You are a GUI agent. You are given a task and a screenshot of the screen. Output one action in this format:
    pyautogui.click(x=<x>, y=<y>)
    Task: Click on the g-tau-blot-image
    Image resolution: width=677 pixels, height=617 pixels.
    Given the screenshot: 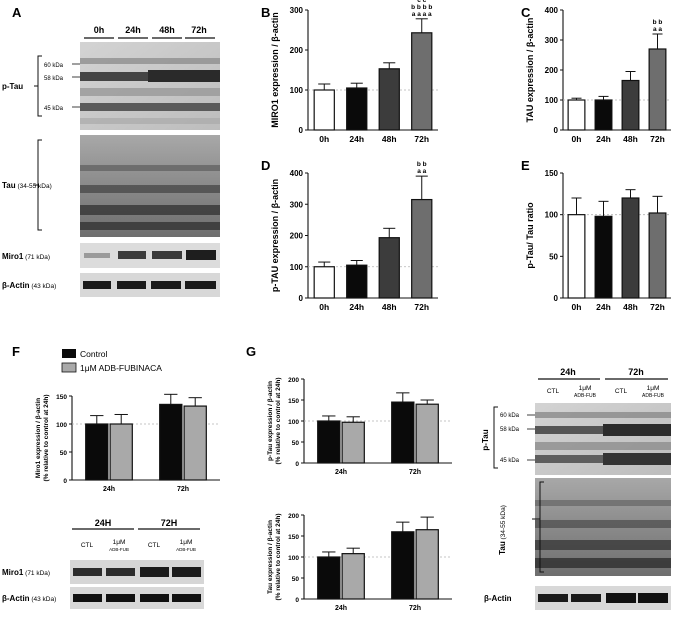 What is the action you would take?
    pyautogui.click(x=603, y=527)
    